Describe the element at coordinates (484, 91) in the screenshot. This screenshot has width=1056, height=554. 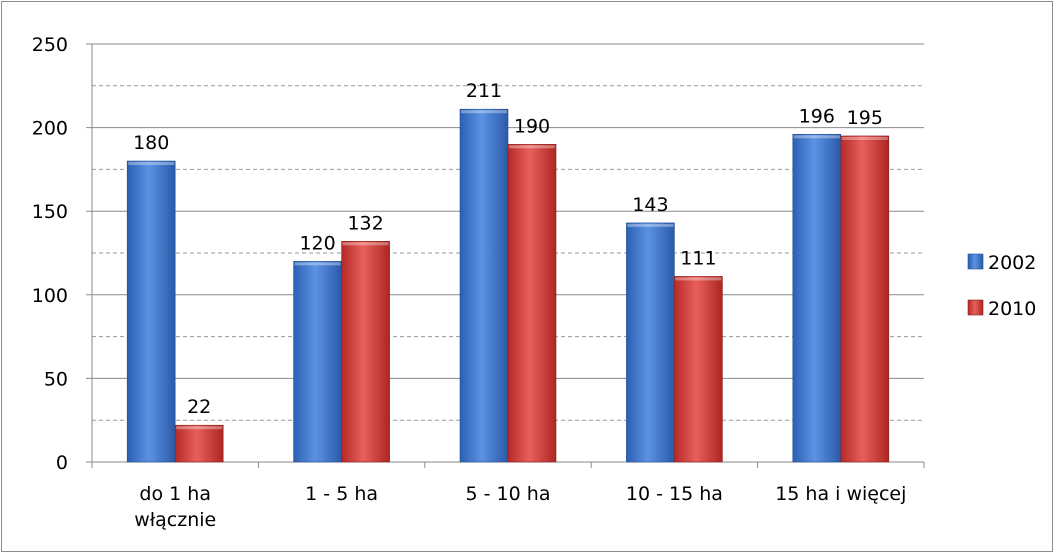
I see `data-label: 211` at that location.